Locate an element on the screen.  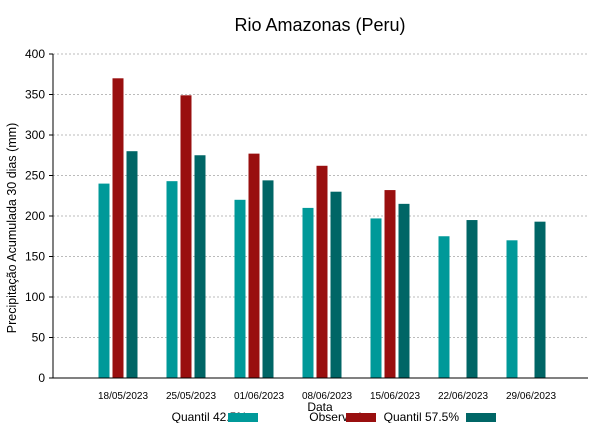
y-tick-labels: 0 50 100 150 200 250 300 350 400 is located at coordinates (35, 216).